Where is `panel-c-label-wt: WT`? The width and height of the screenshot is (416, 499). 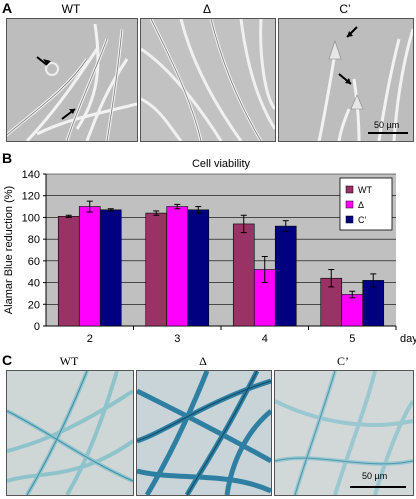 panel-c-label-wt: WT is located at coordinates (69, 361).